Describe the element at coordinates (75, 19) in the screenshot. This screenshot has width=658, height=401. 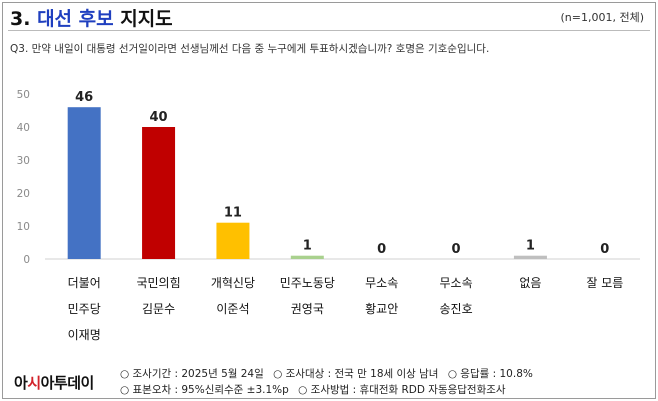
I see `title-highlight: 대선 후보` at that location.